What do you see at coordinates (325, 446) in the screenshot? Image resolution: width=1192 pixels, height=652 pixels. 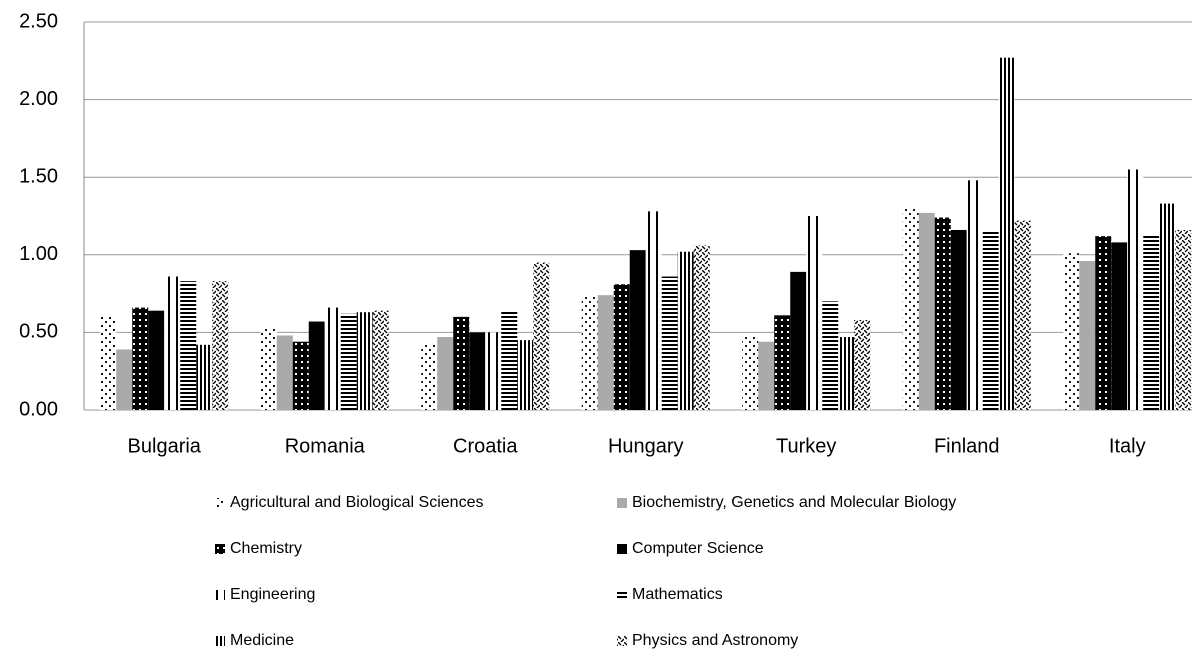 I see `x-tick-label: Romania` at bounding box center [325, 446].